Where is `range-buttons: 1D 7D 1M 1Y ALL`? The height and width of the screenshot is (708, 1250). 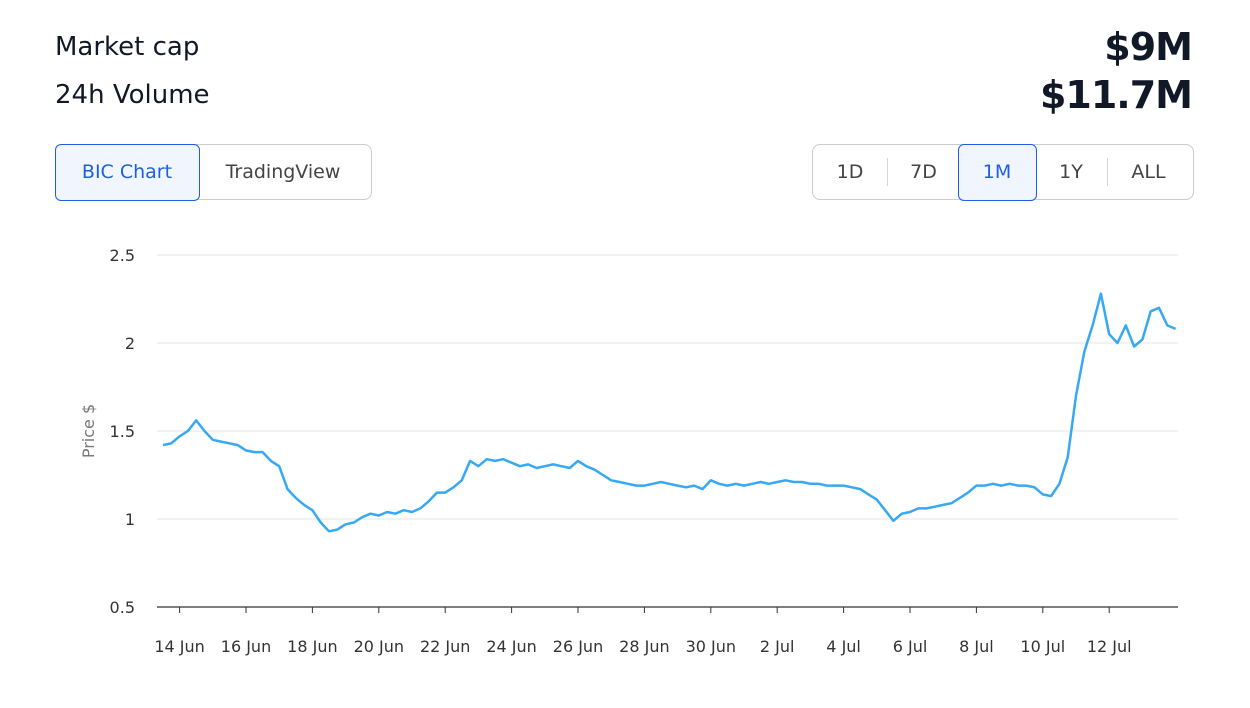 range-buttons: 1D 7D 1M 1Y ALL is located at coordinates (1003, 172).